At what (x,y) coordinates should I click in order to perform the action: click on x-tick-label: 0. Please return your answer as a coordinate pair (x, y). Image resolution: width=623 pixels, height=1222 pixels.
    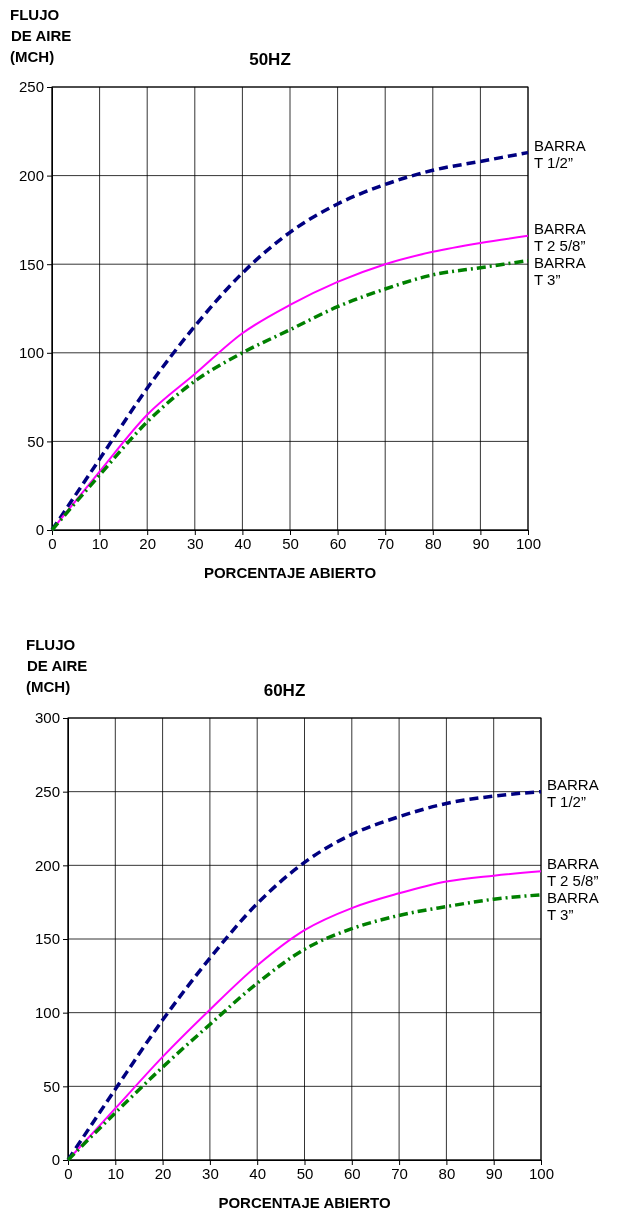
    Looking at the image, I should click on (68, 1173).